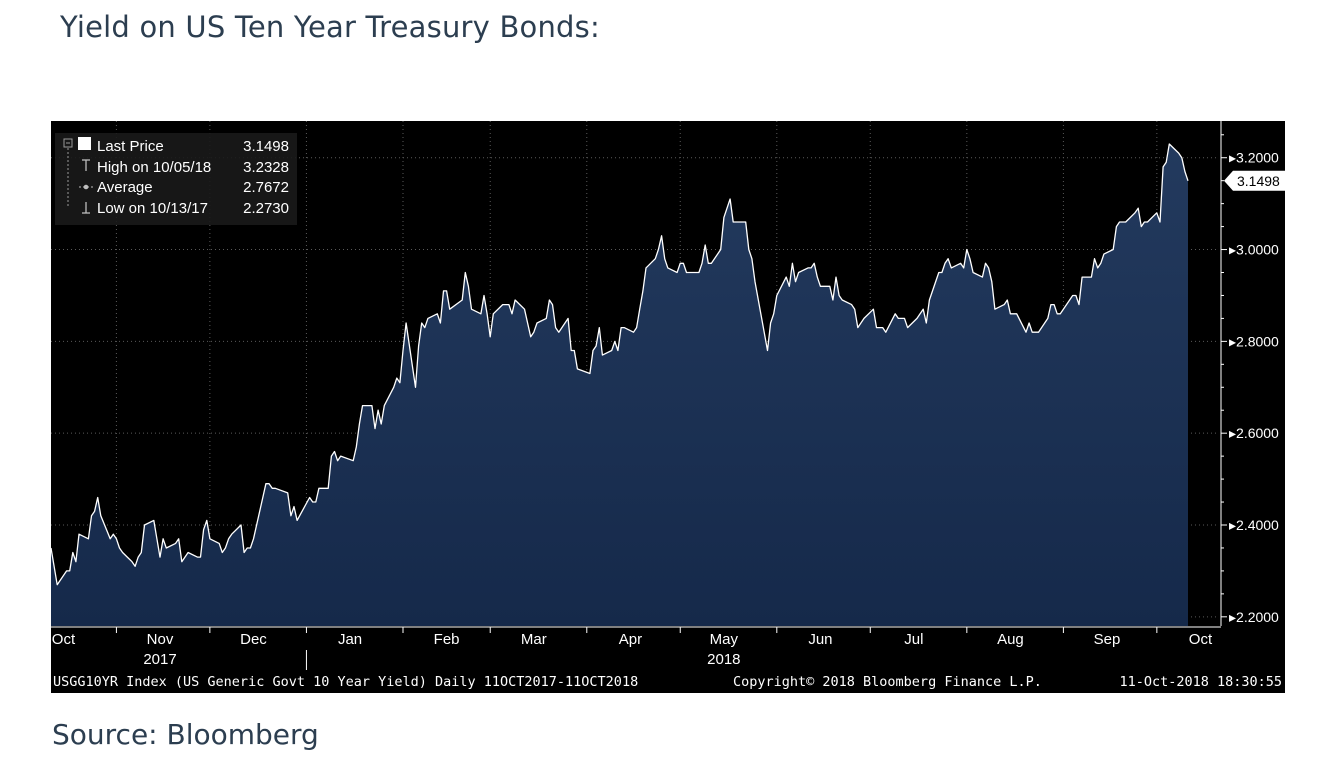  What do you see at coordinates (913, 639) in the screenshot?
I see `x-tick-label: Jul` at bounding box center [913, 639].